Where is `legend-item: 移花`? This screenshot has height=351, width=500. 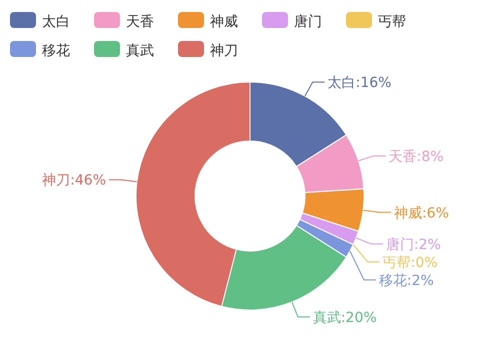 legend-item: 移花 is located at coordinates (40, 50).